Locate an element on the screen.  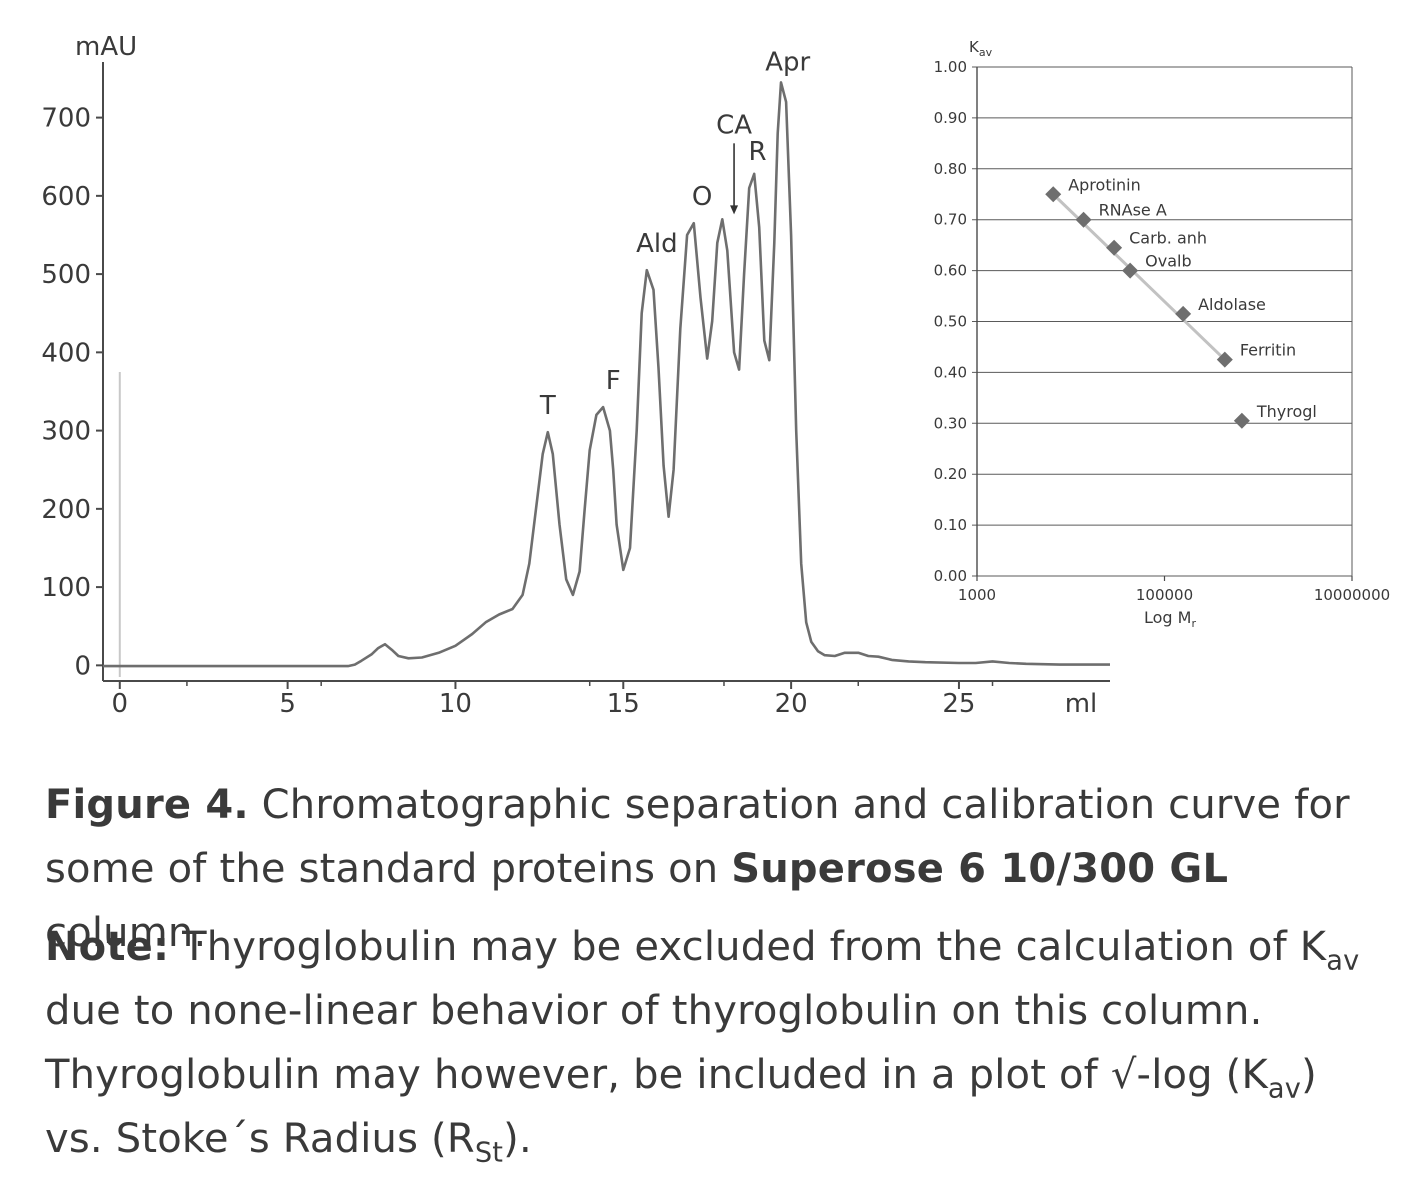
y-axis-label: mAU is located at coordinates (106, 47).